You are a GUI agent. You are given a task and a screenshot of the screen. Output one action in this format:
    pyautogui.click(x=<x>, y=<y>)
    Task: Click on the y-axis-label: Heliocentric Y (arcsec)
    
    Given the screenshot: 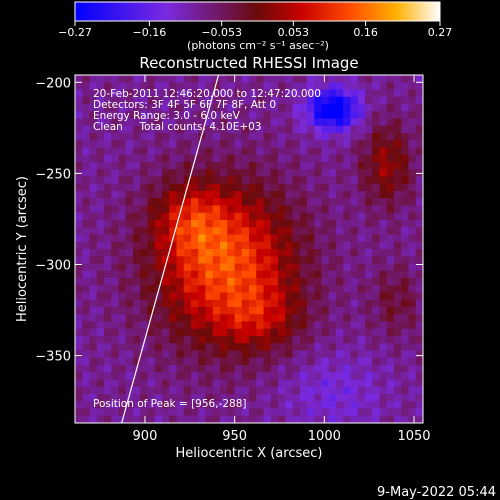 What is the action you would take?
    pyautogui.click(x=22, y=249)
    